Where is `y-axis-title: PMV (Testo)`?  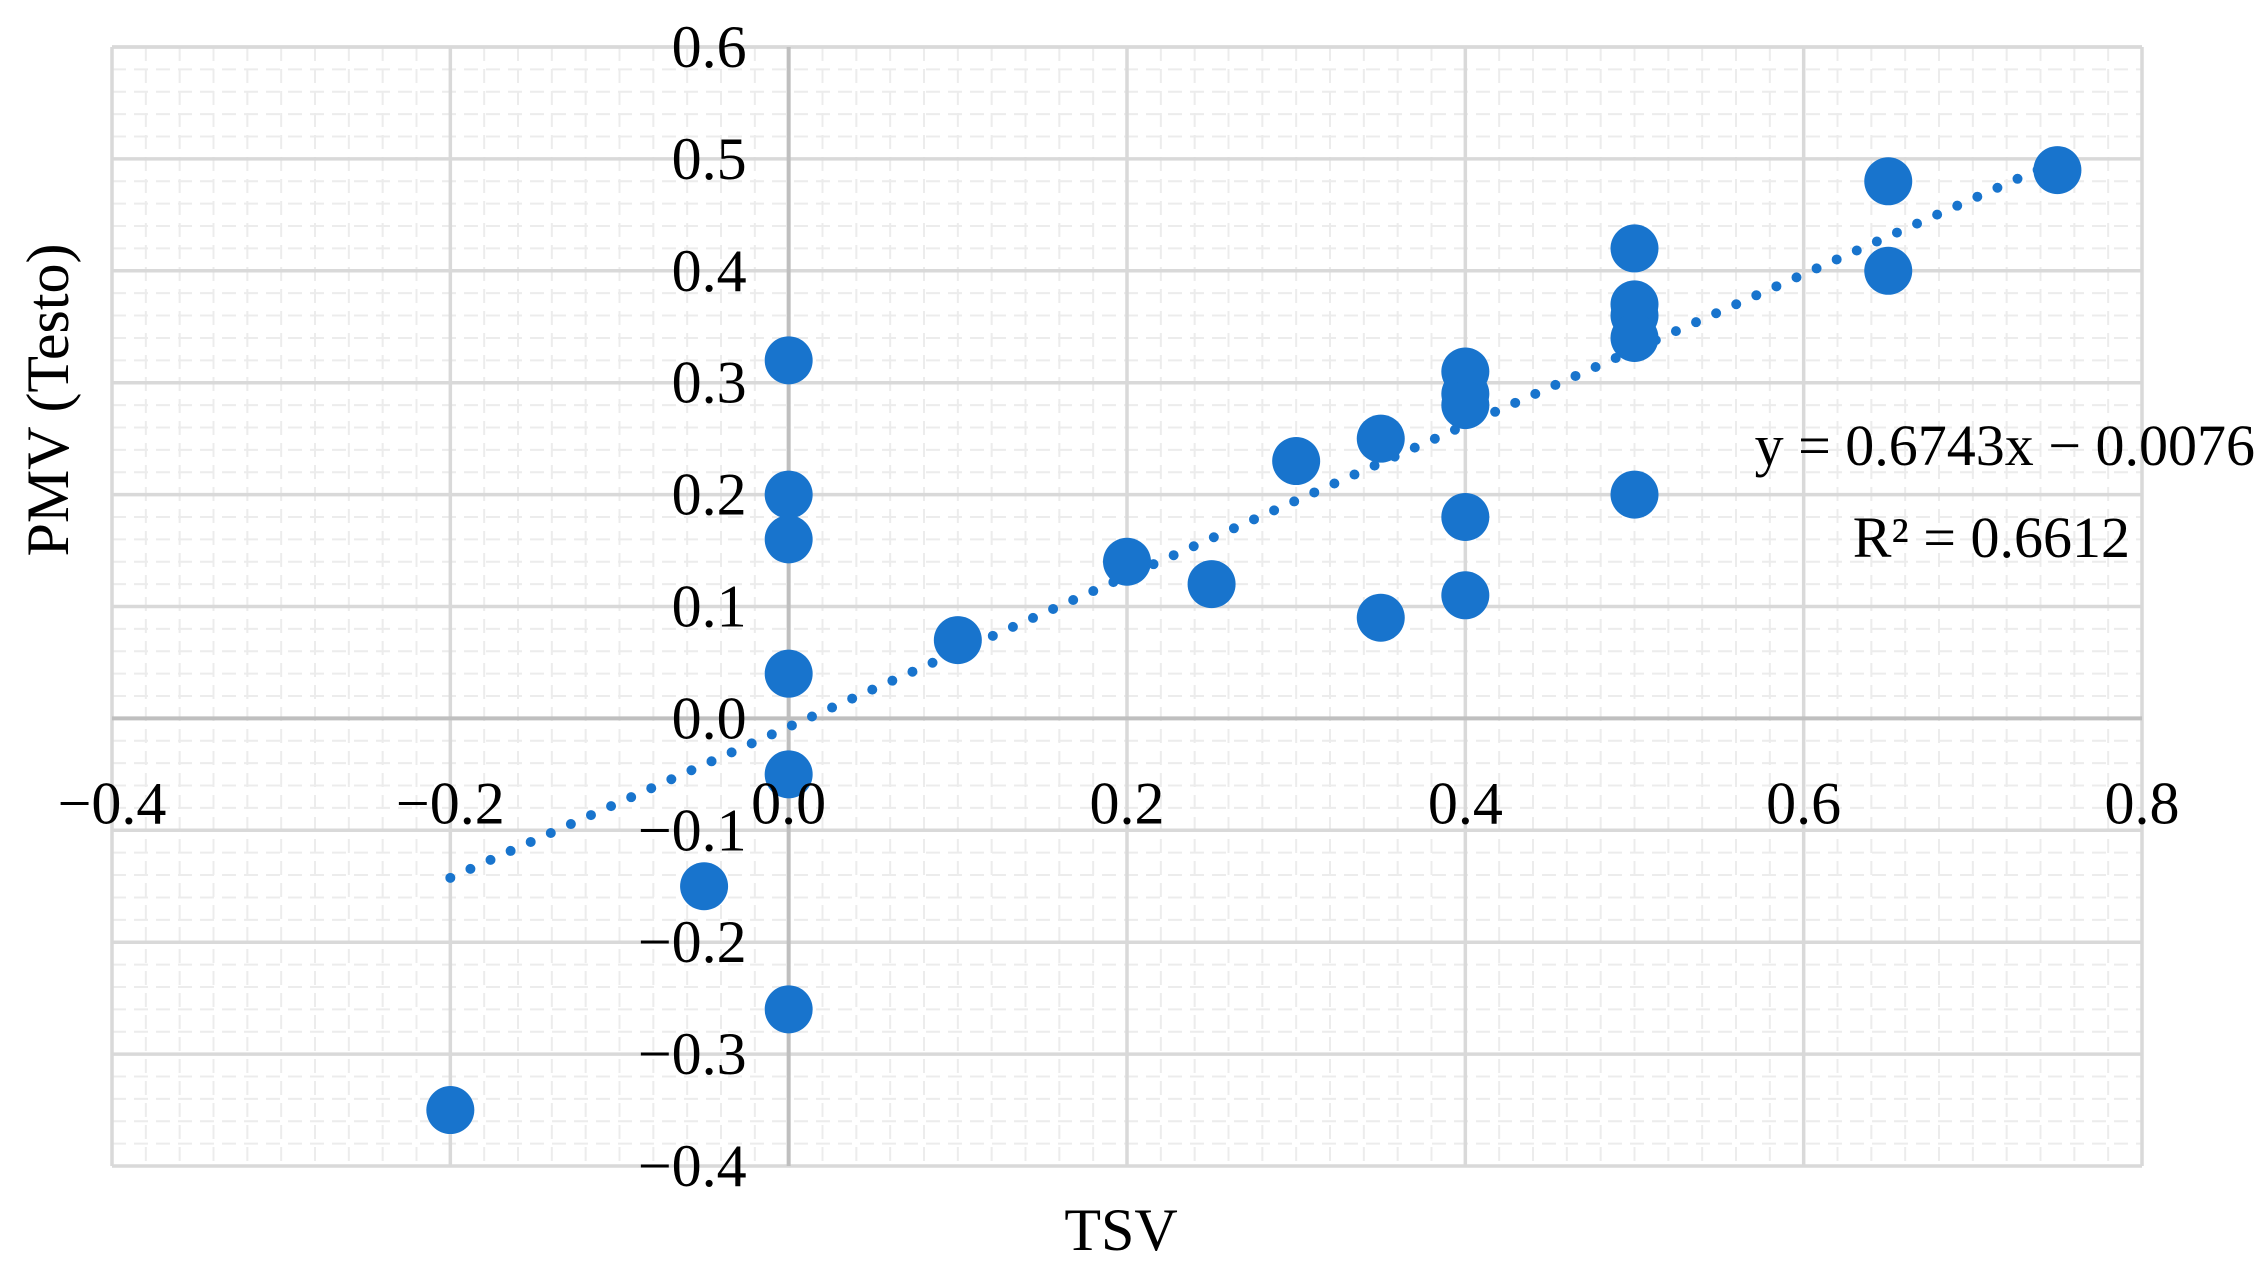
y-axis-title: PMV (Testo) is located at coordinates (48, 399).